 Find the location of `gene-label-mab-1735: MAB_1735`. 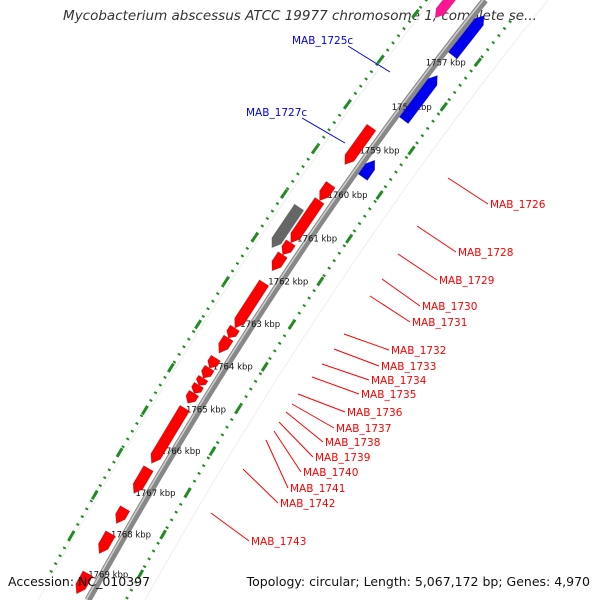

gene-label-mab-1735: MAB_1735 is located at coordinates (388, 395).